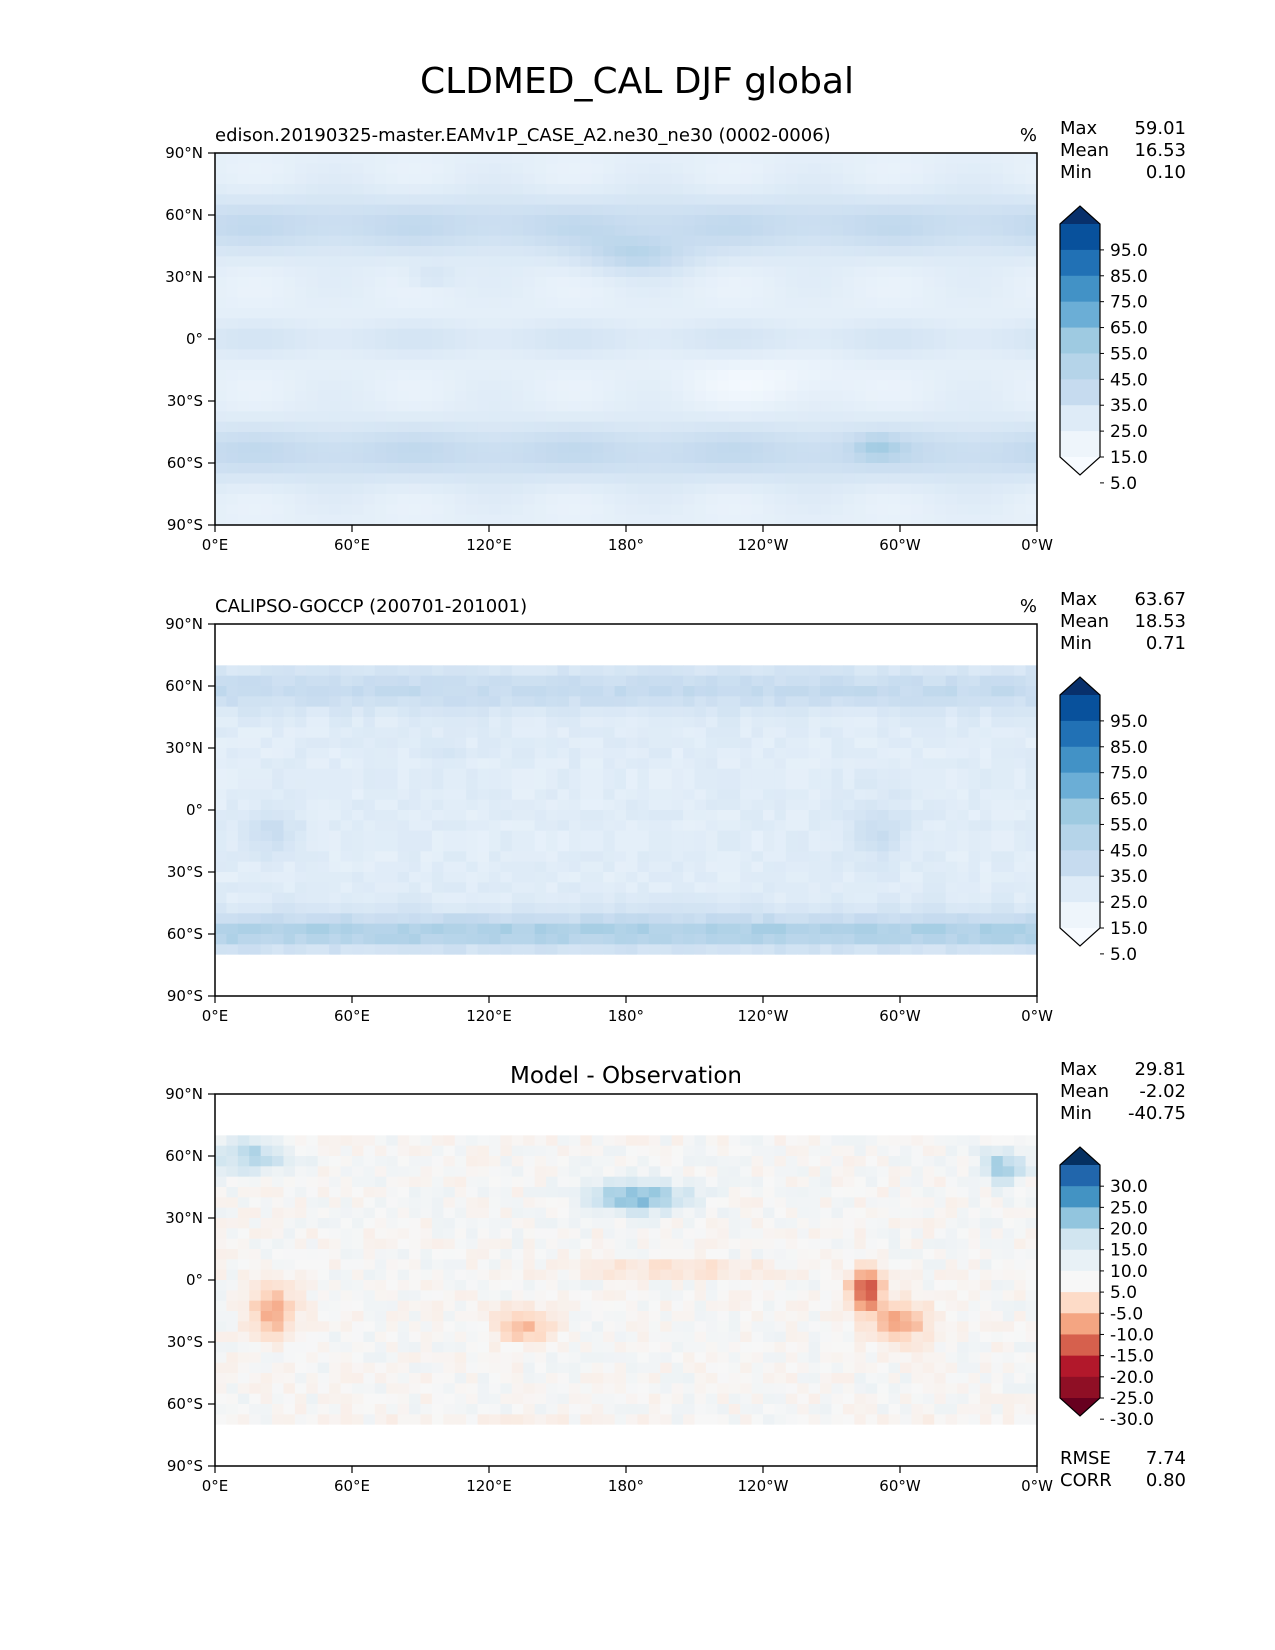 The width and height of the screenshot is (1275, 1650). What do you see at coordinates (1129, 354) in the screenshot?
I see `colorbar-level-label: 55.0` at bounding box center [1129, 354].